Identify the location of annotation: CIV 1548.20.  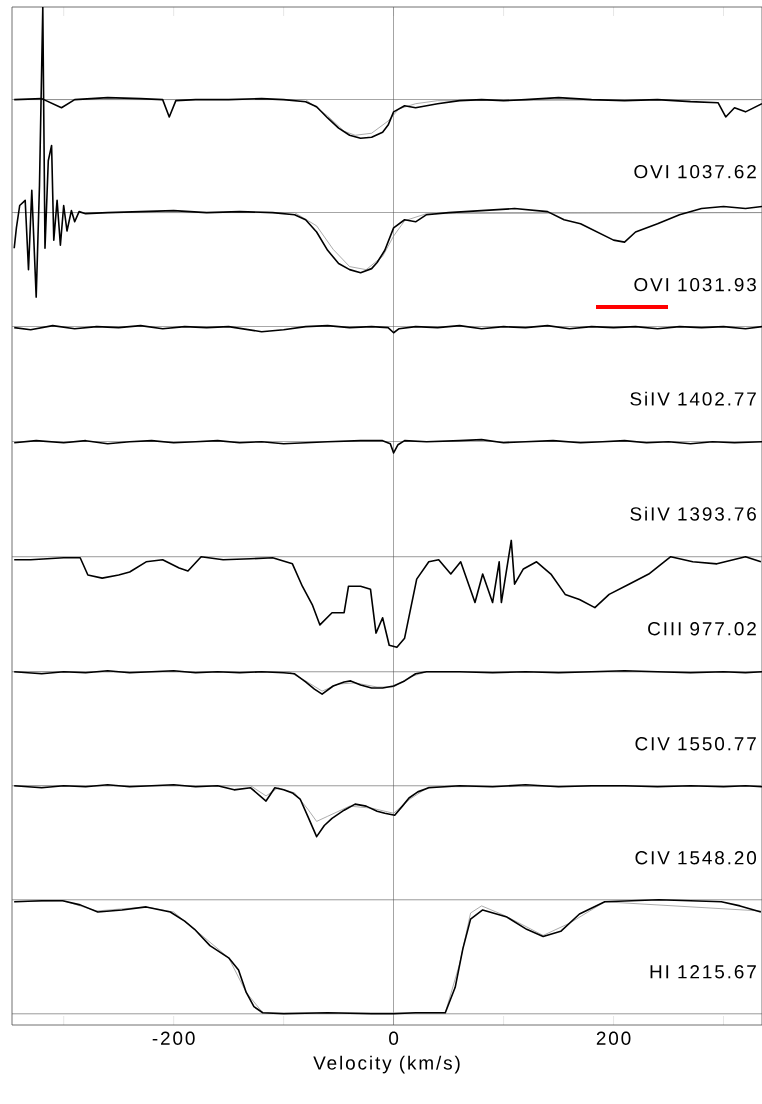
(696, 858).